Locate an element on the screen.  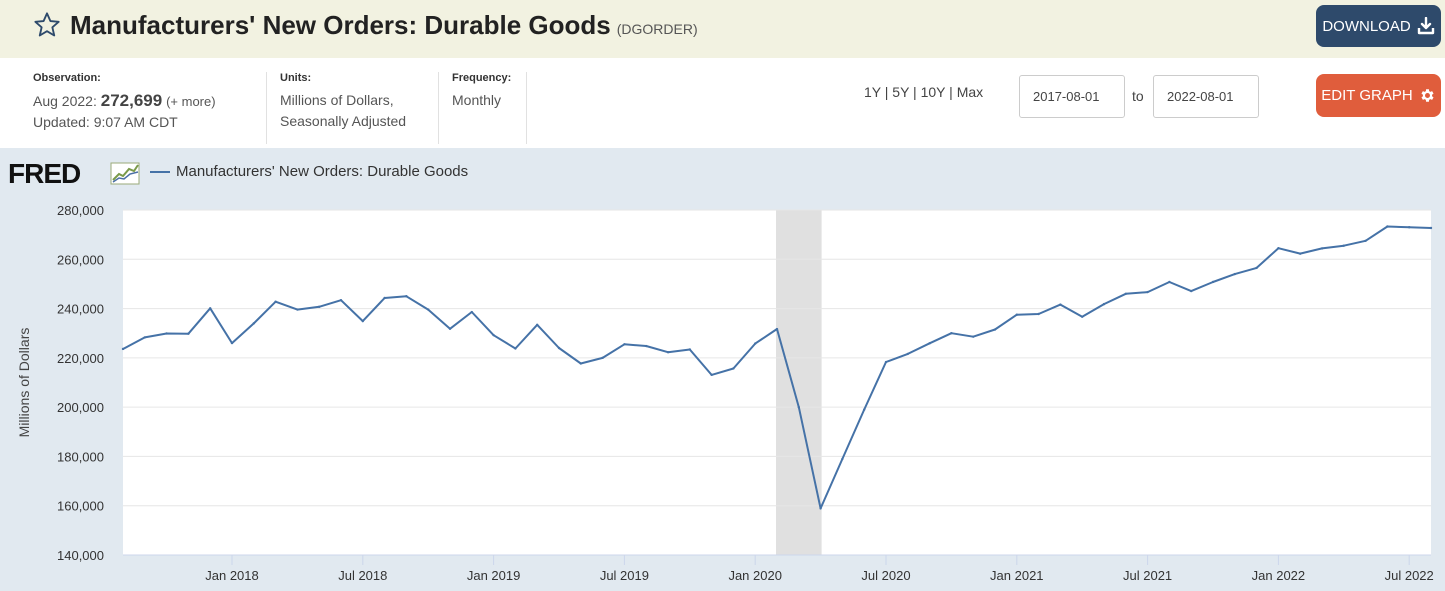
x-tick-label: Jan 2021 is located at coordinates (1017, 575).